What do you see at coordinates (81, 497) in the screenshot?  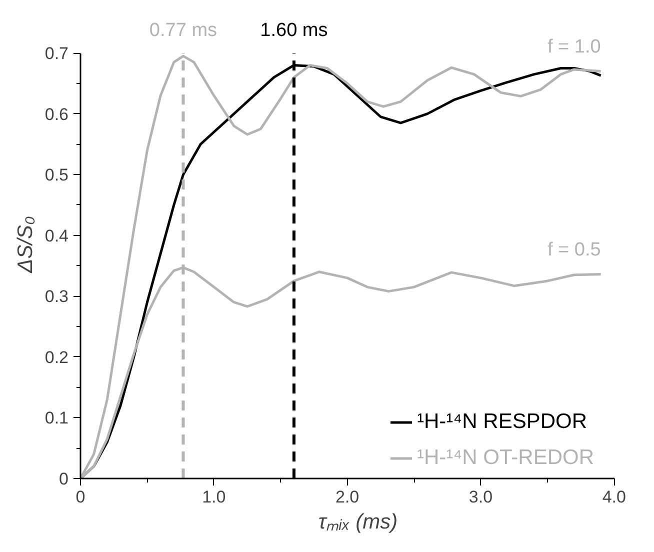 I see `x-tick-label: 0` at bounding box center [81, 497].